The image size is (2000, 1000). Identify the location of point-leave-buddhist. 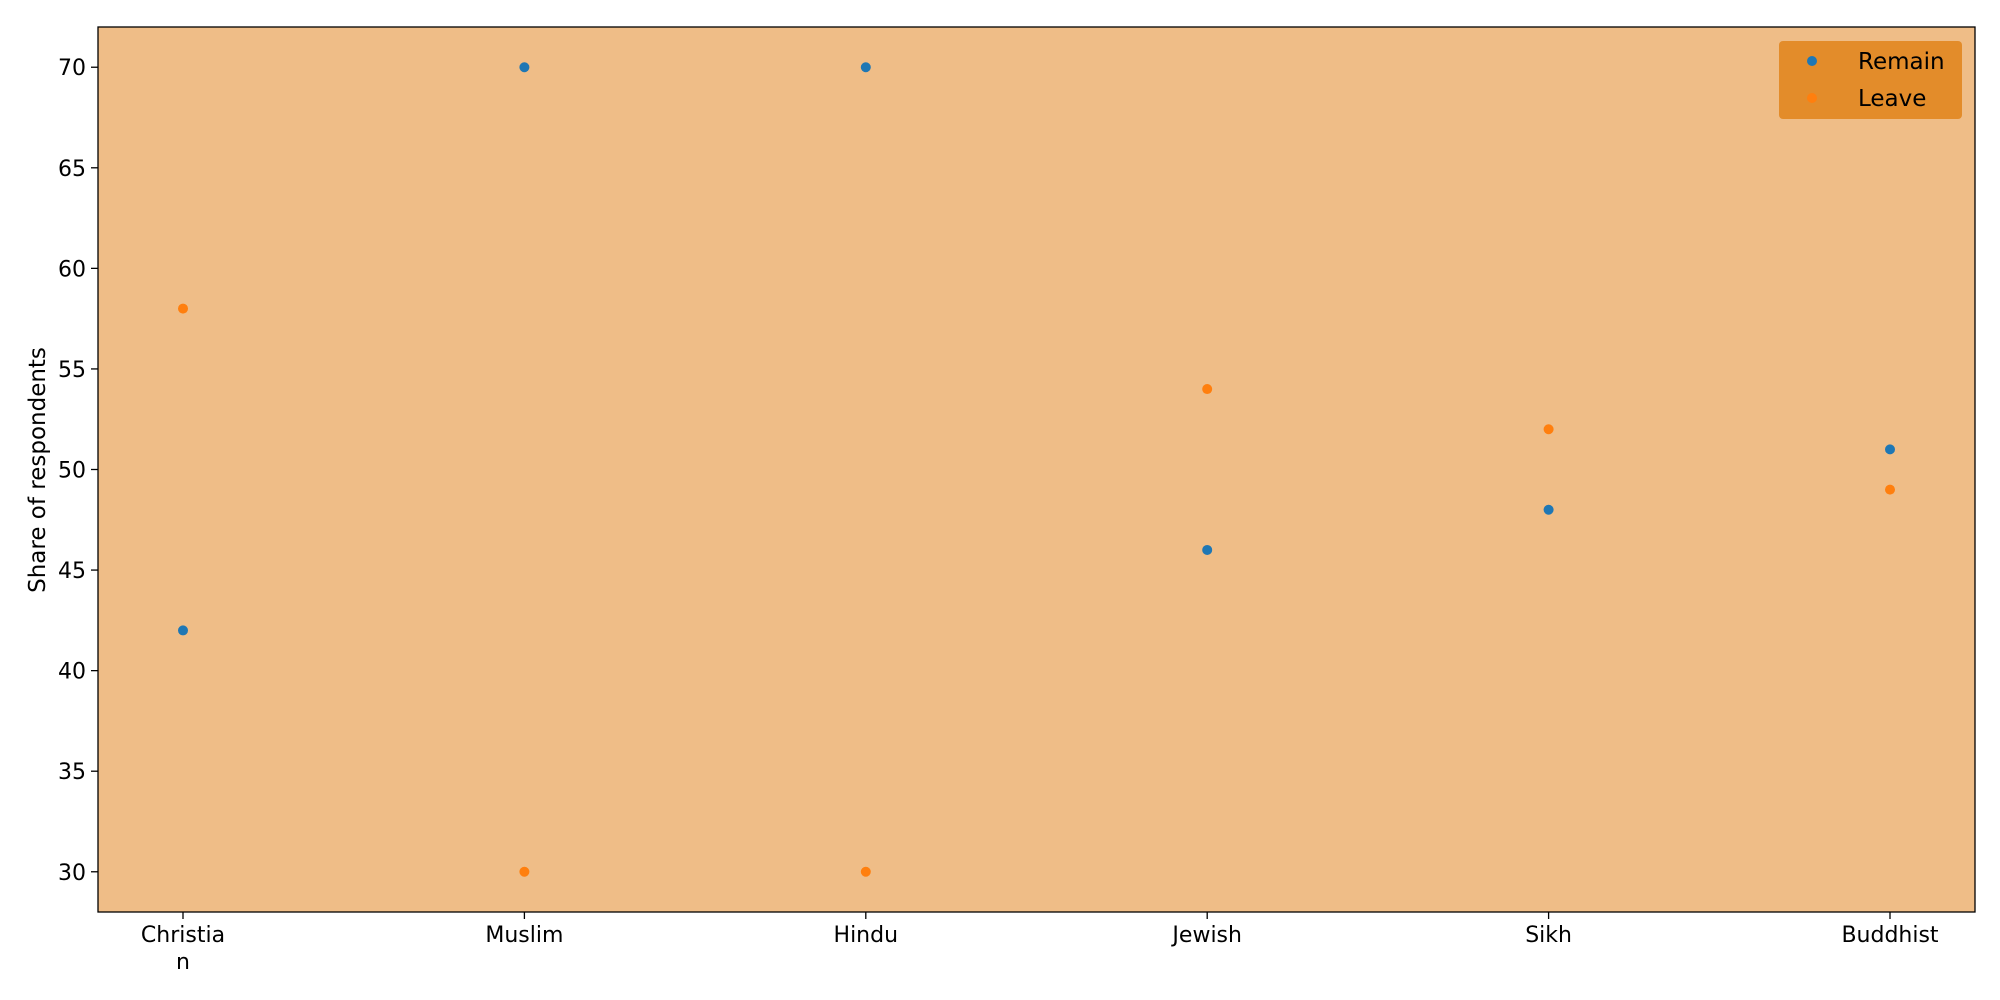
(1890, 489).